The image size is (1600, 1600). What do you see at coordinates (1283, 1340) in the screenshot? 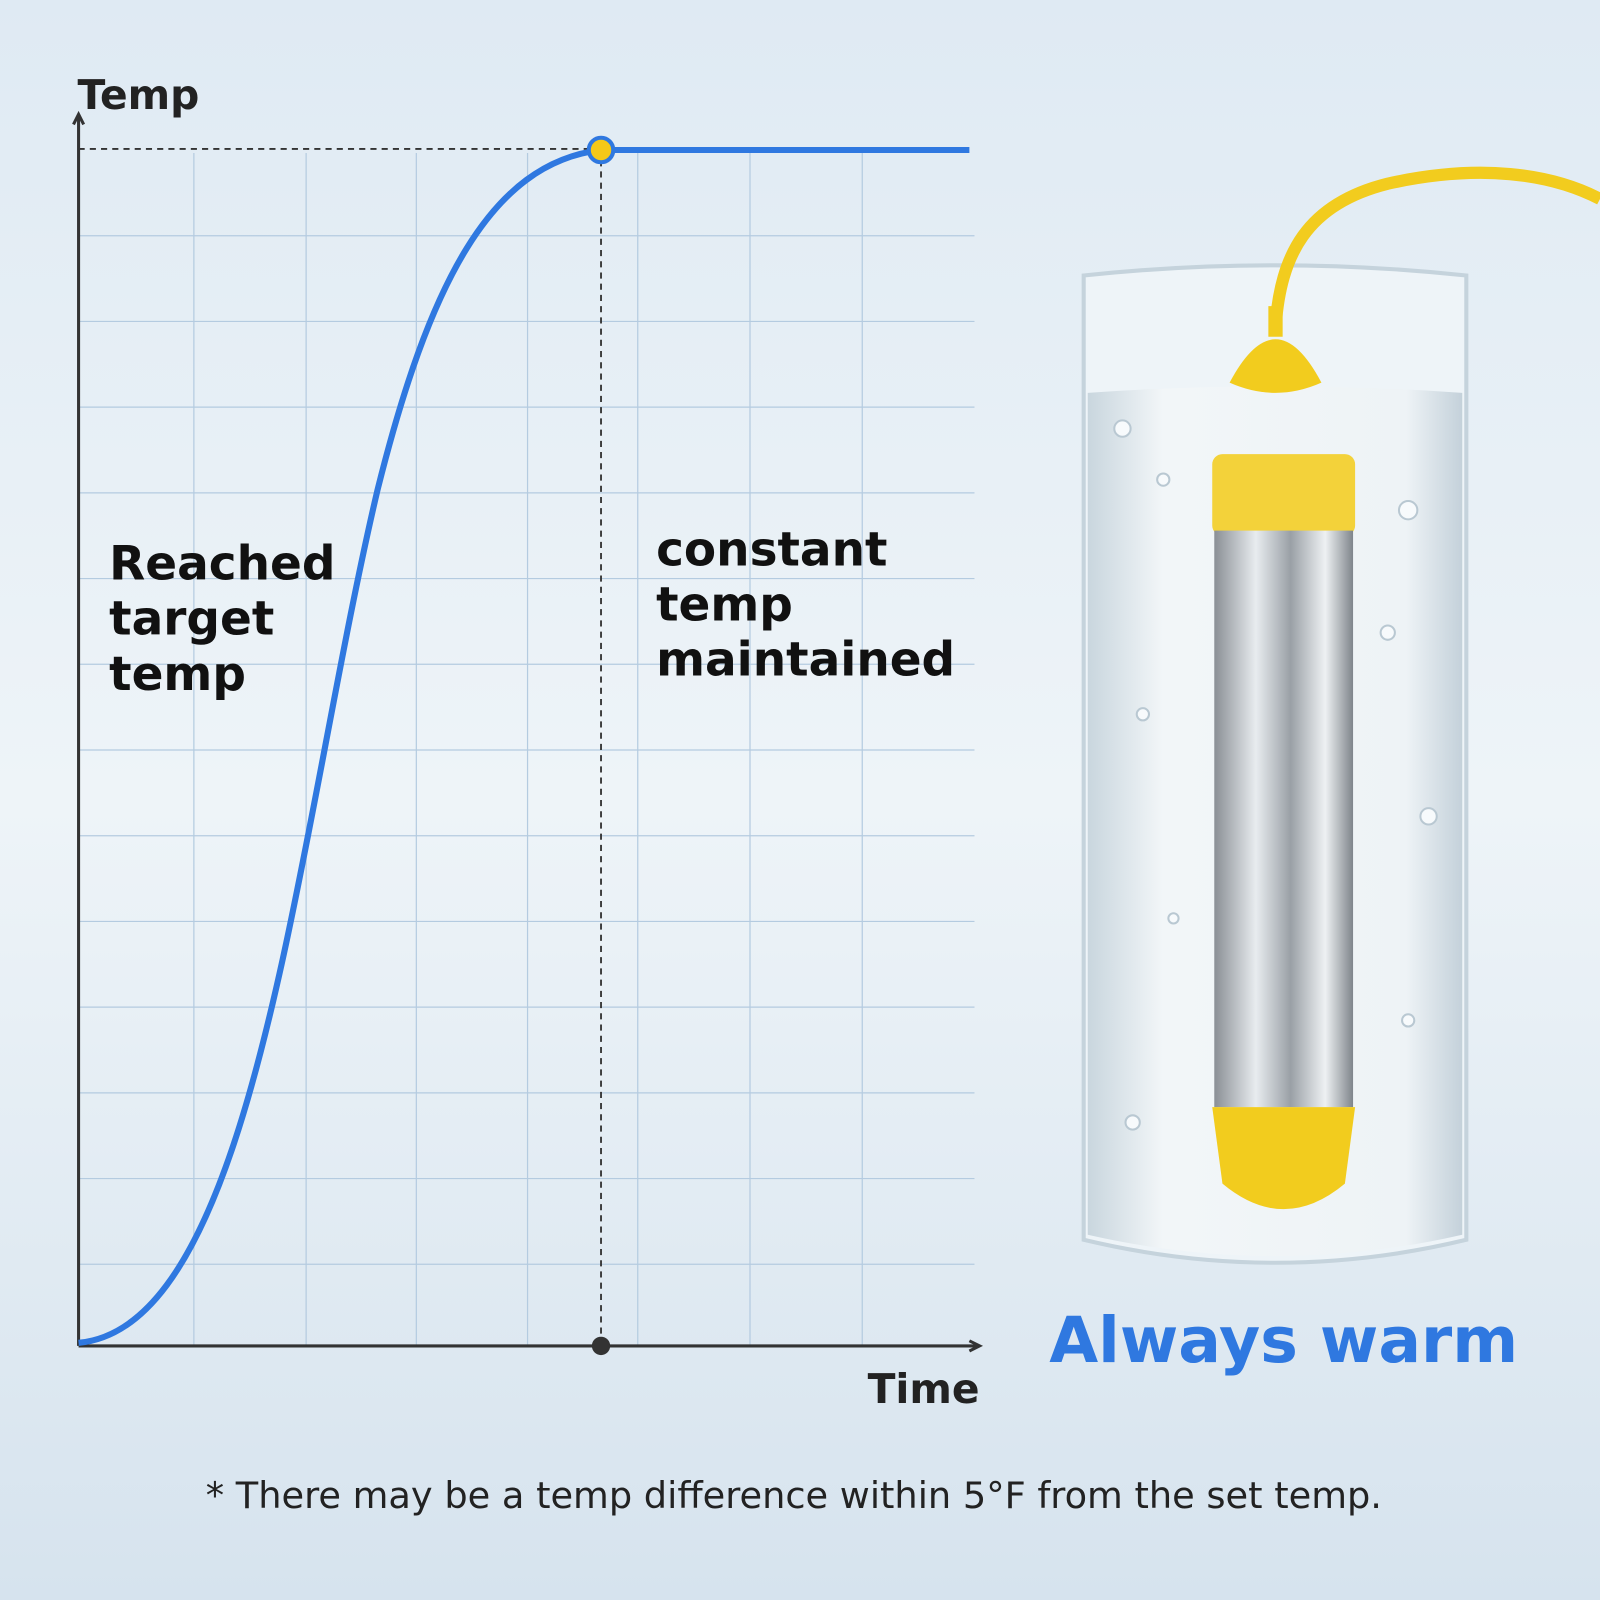
I see `headline: Always warm` at bounding box center [1283, 1340].